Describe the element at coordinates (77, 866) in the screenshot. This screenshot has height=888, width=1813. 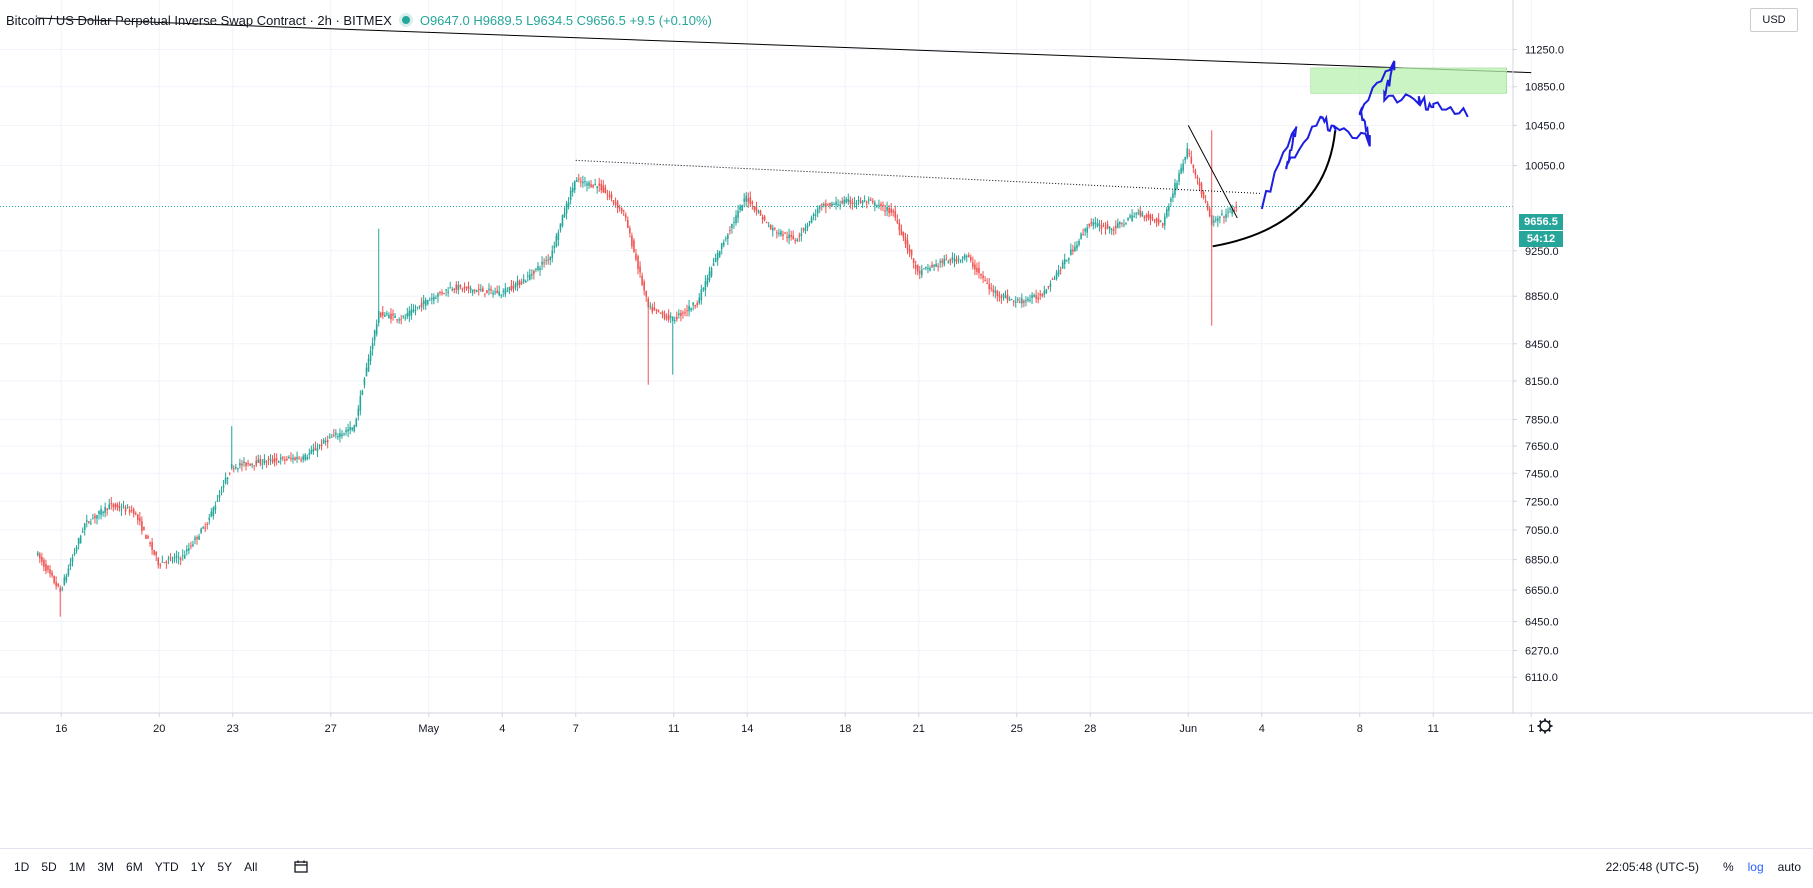
I see `range-1m-button: 1M` at that location.